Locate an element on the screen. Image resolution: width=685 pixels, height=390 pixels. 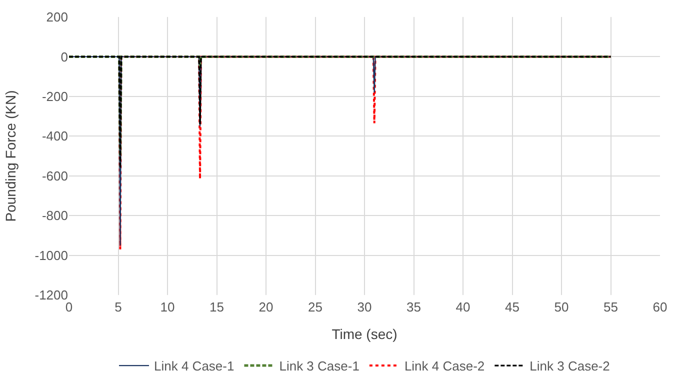
x-tick-label: 50 is located at coordinates (561, 307).